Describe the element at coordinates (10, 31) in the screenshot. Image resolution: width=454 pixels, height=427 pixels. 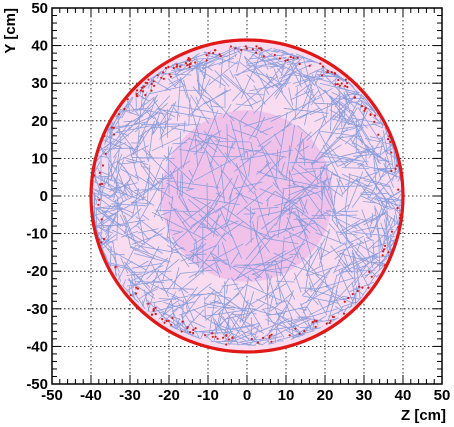
I see `y-axis-label: Y [cm]` at that location.